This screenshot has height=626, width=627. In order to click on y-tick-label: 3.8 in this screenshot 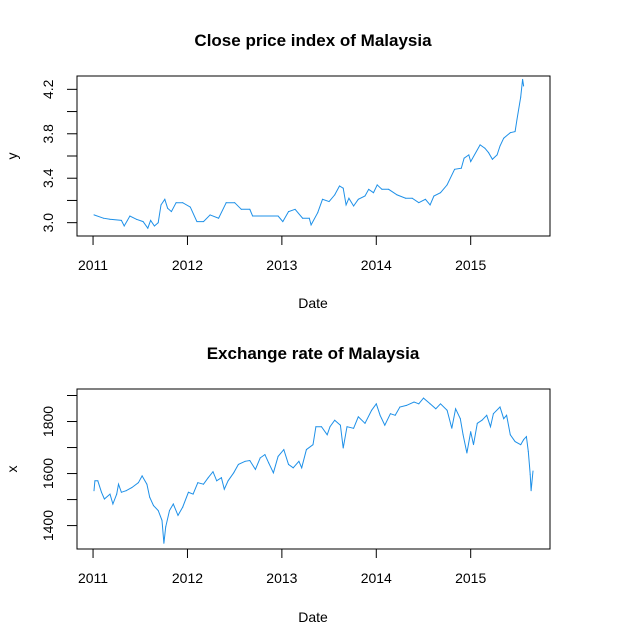, I will do `click(48, 134)`.